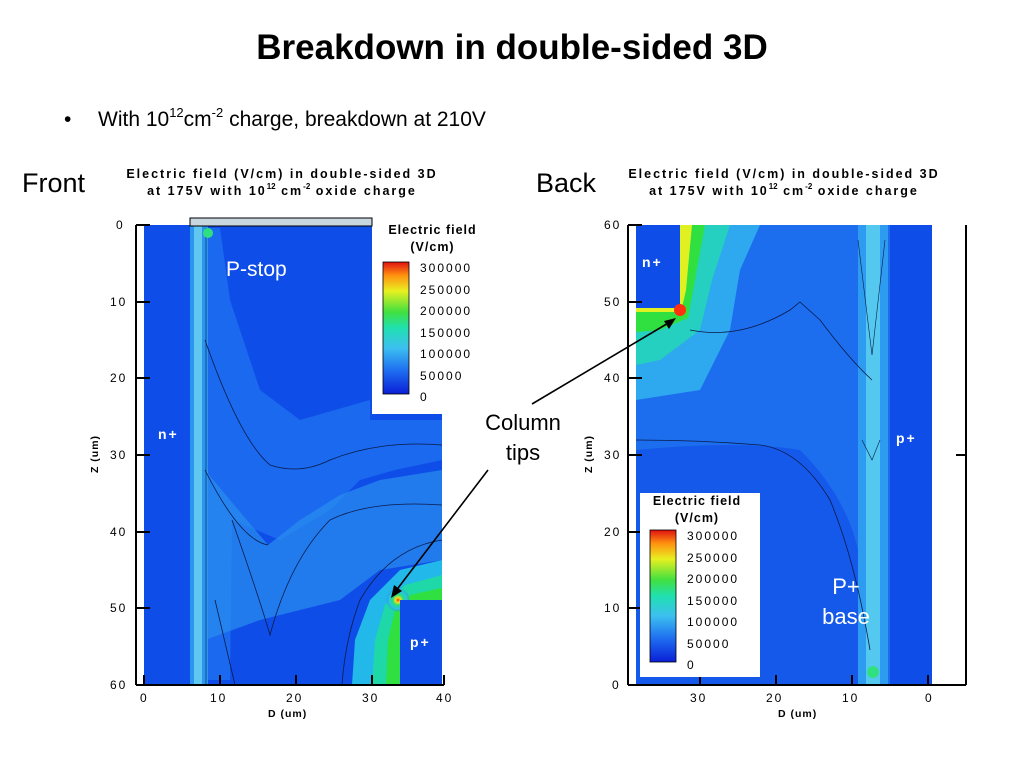 The width and height of the screenshot is (1024, 768). I want to click on back-ytick: 0, so click(616, 685).